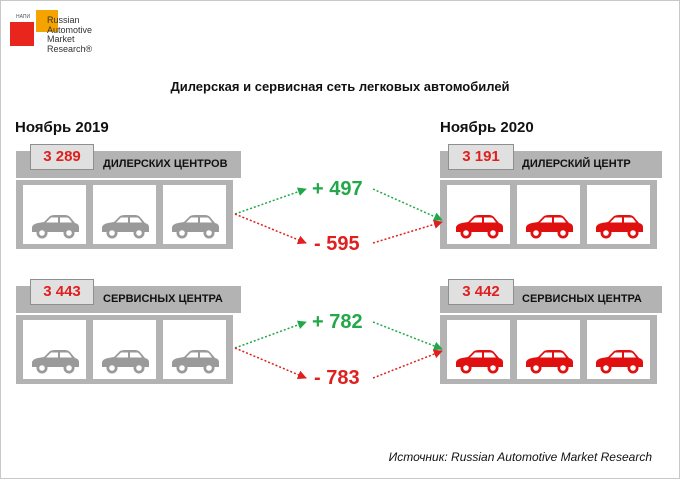 Image resolution: width=680 pixels, height=479 pixels. I want to click on arrow-service-close-out, so click(407, 364).